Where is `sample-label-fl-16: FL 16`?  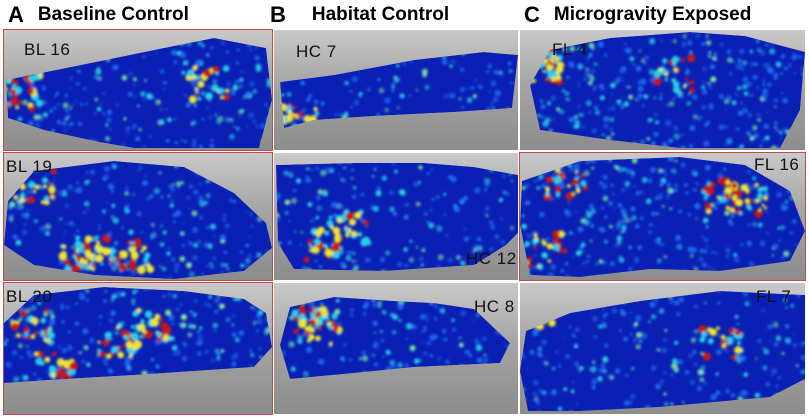
sample-label-fl-16: FL 16 is located at coordinates (777, 164).